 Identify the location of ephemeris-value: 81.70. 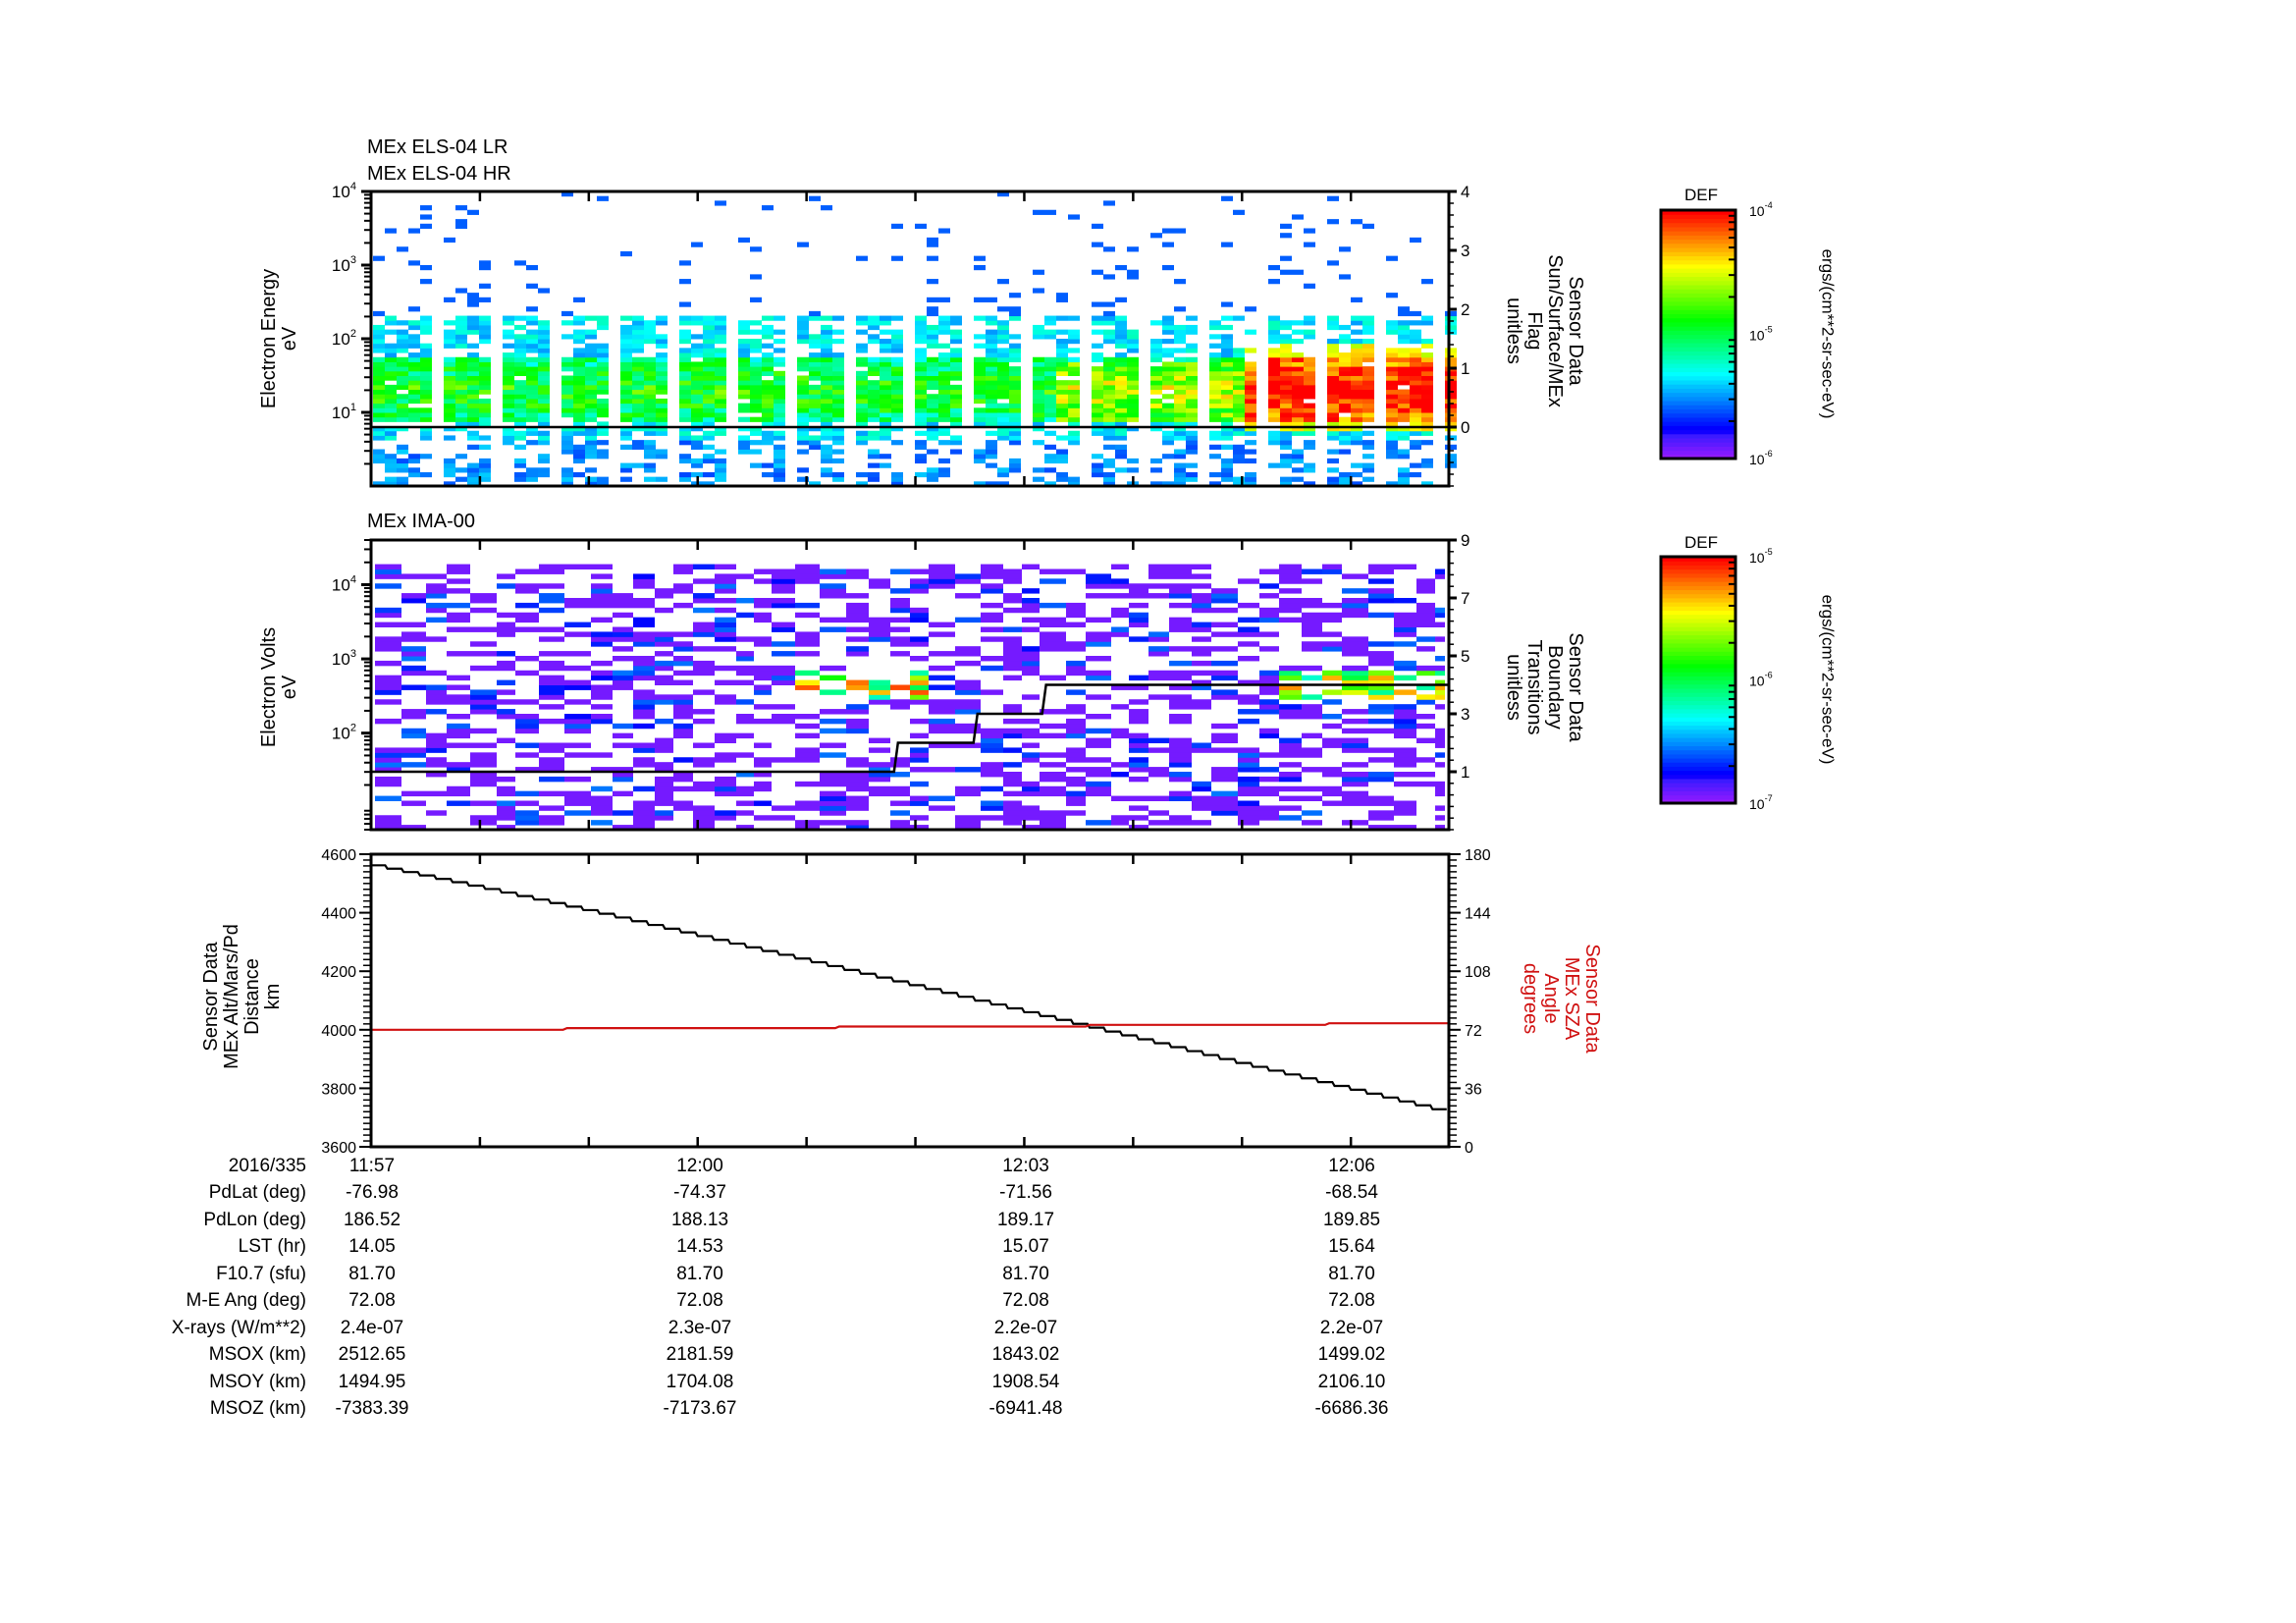
(1026, 1273).